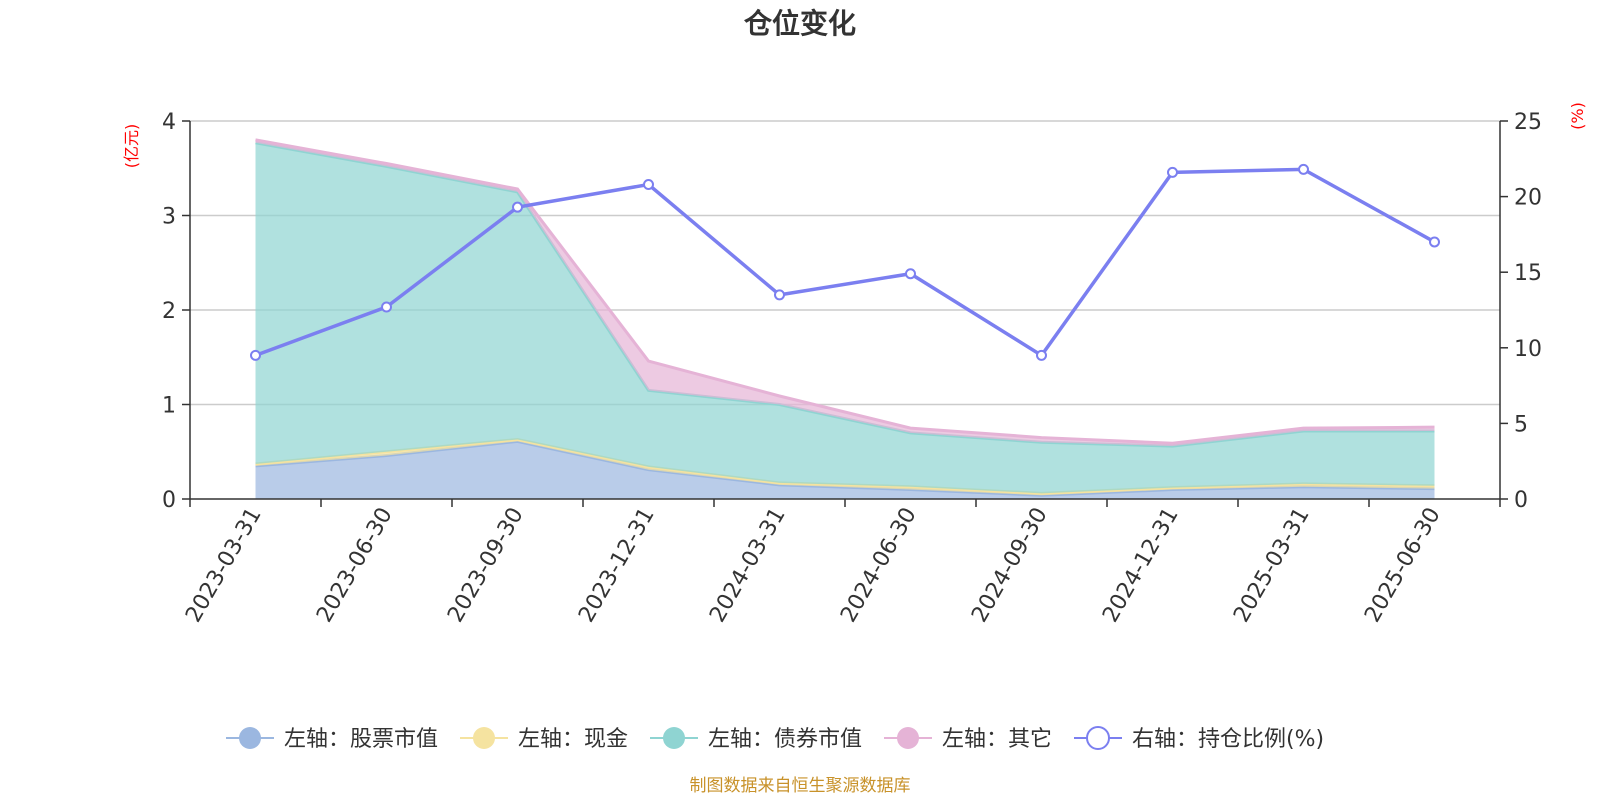 The height and width of the screenshot is (800, 1600). I want to click on left-tick-label: 2, so click(169, 311).